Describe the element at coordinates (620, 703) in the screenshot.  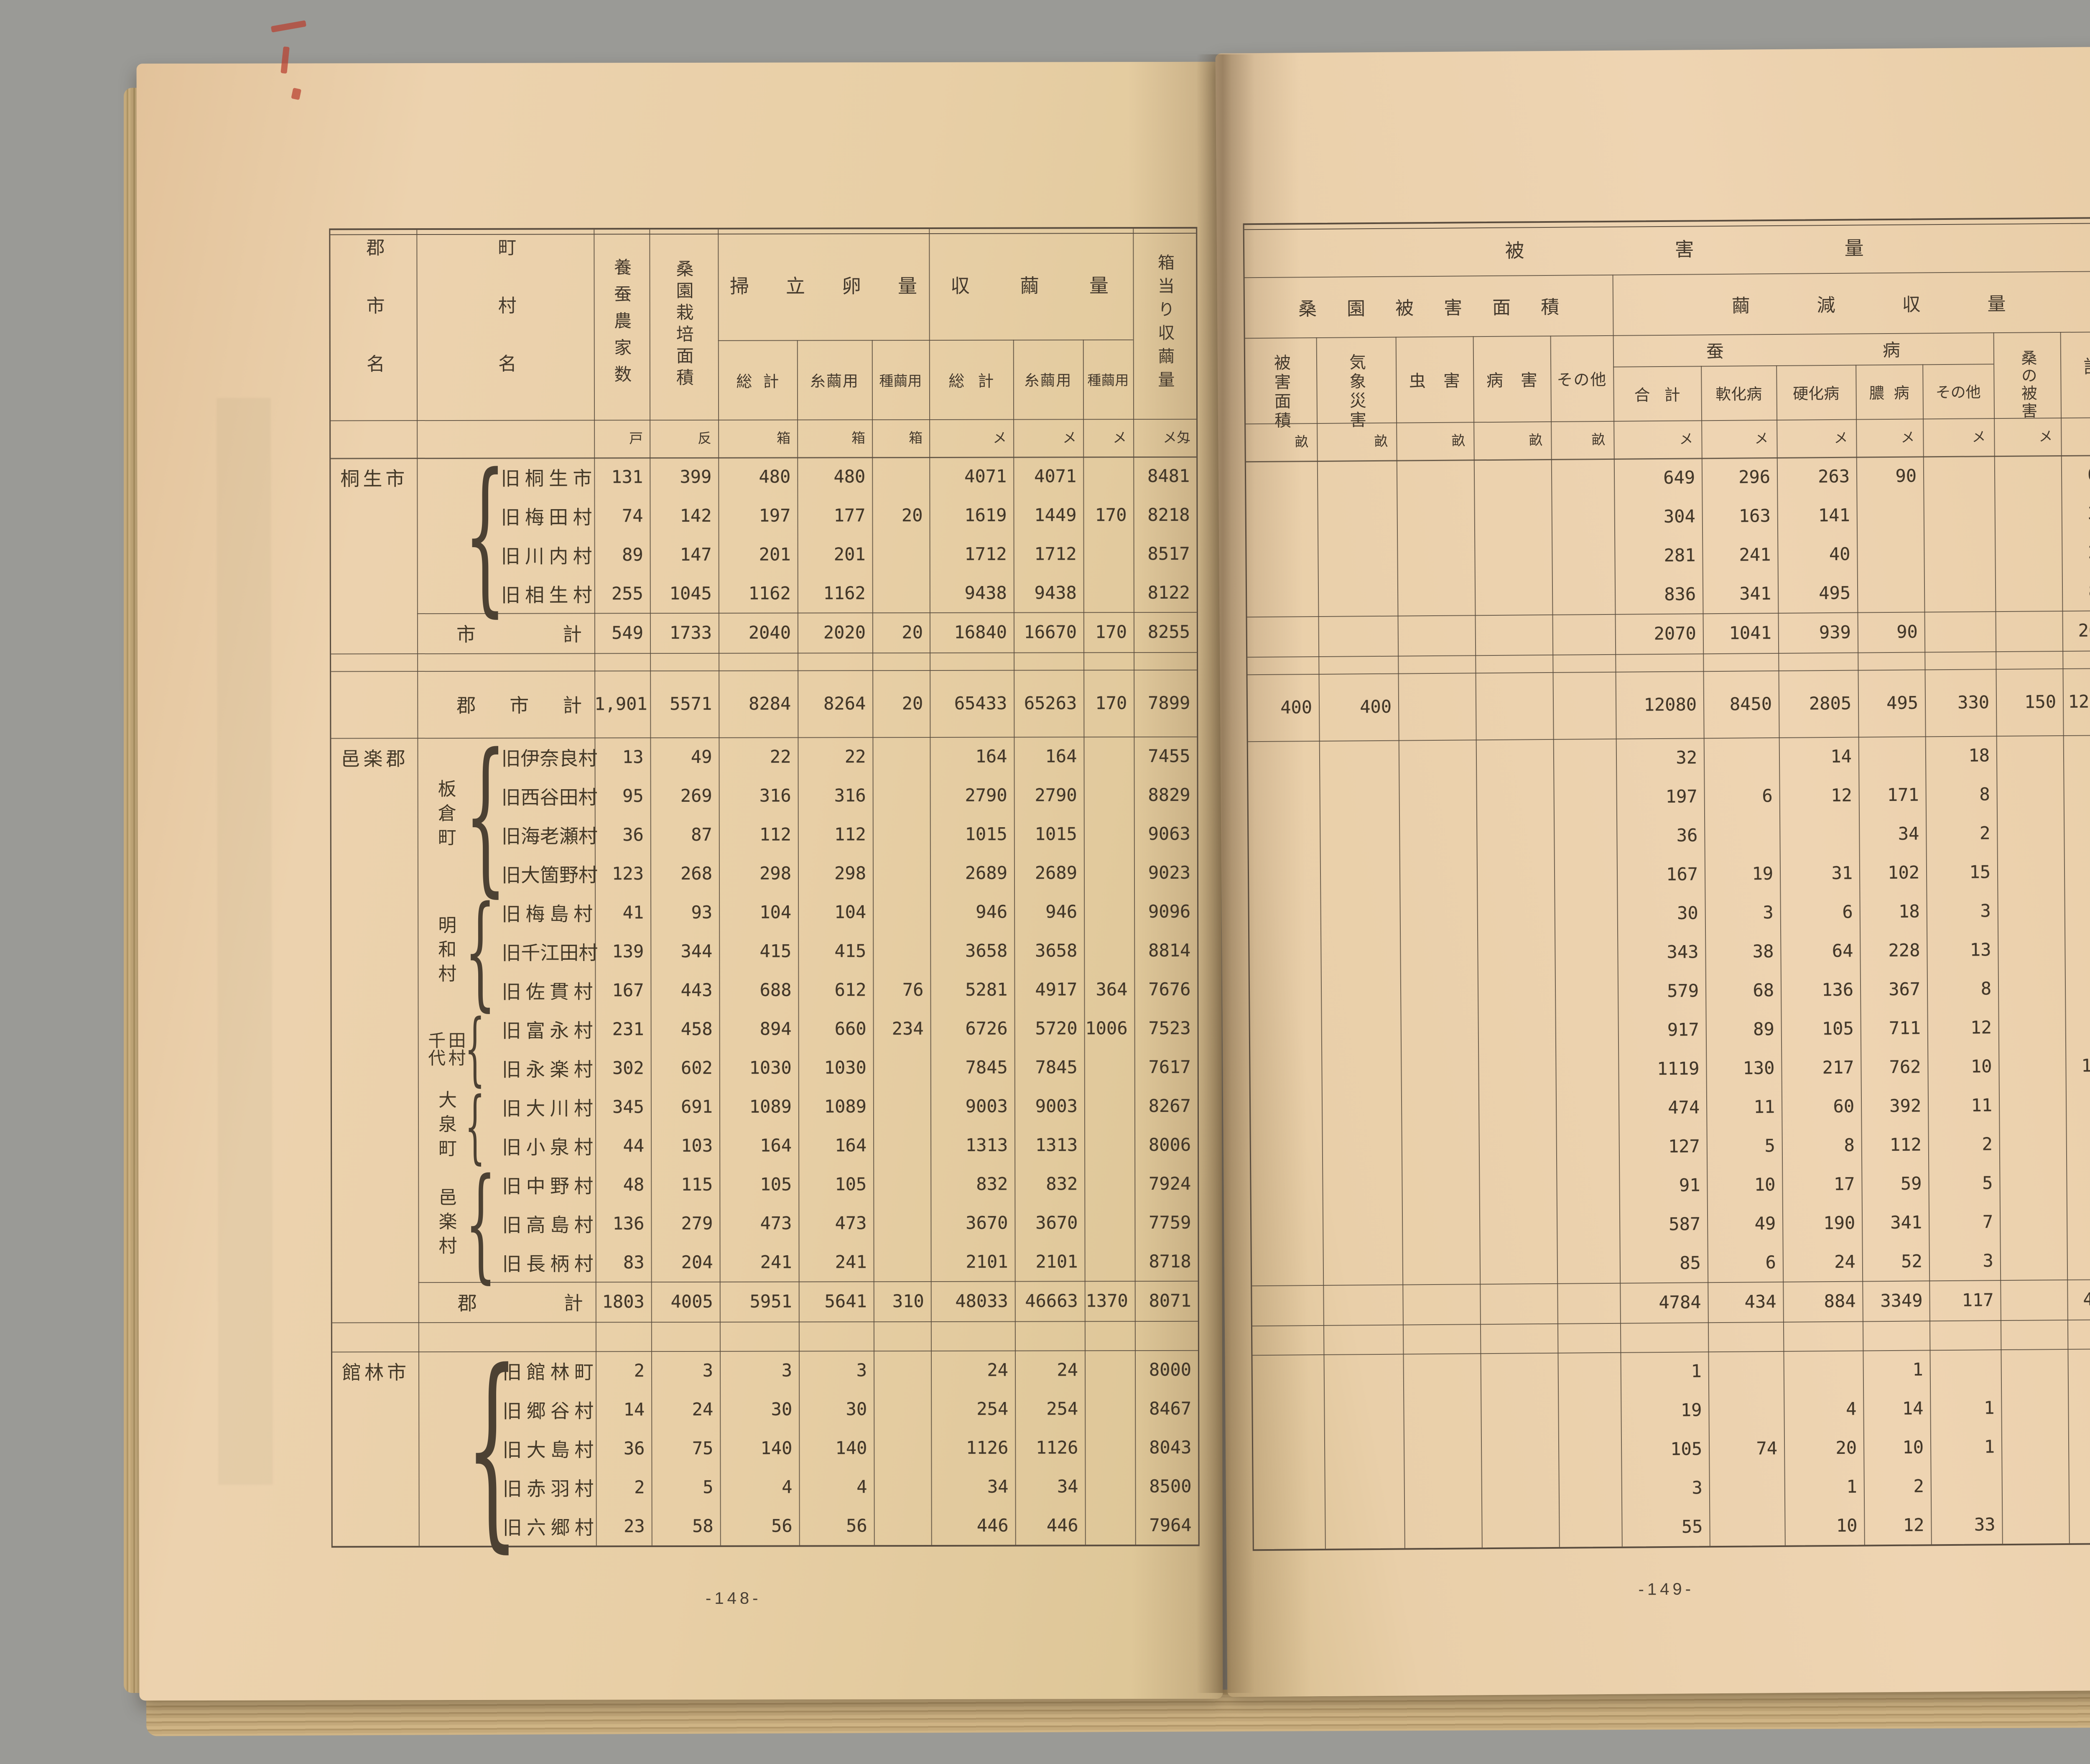
I see `data-cell: 1,901` at that location.